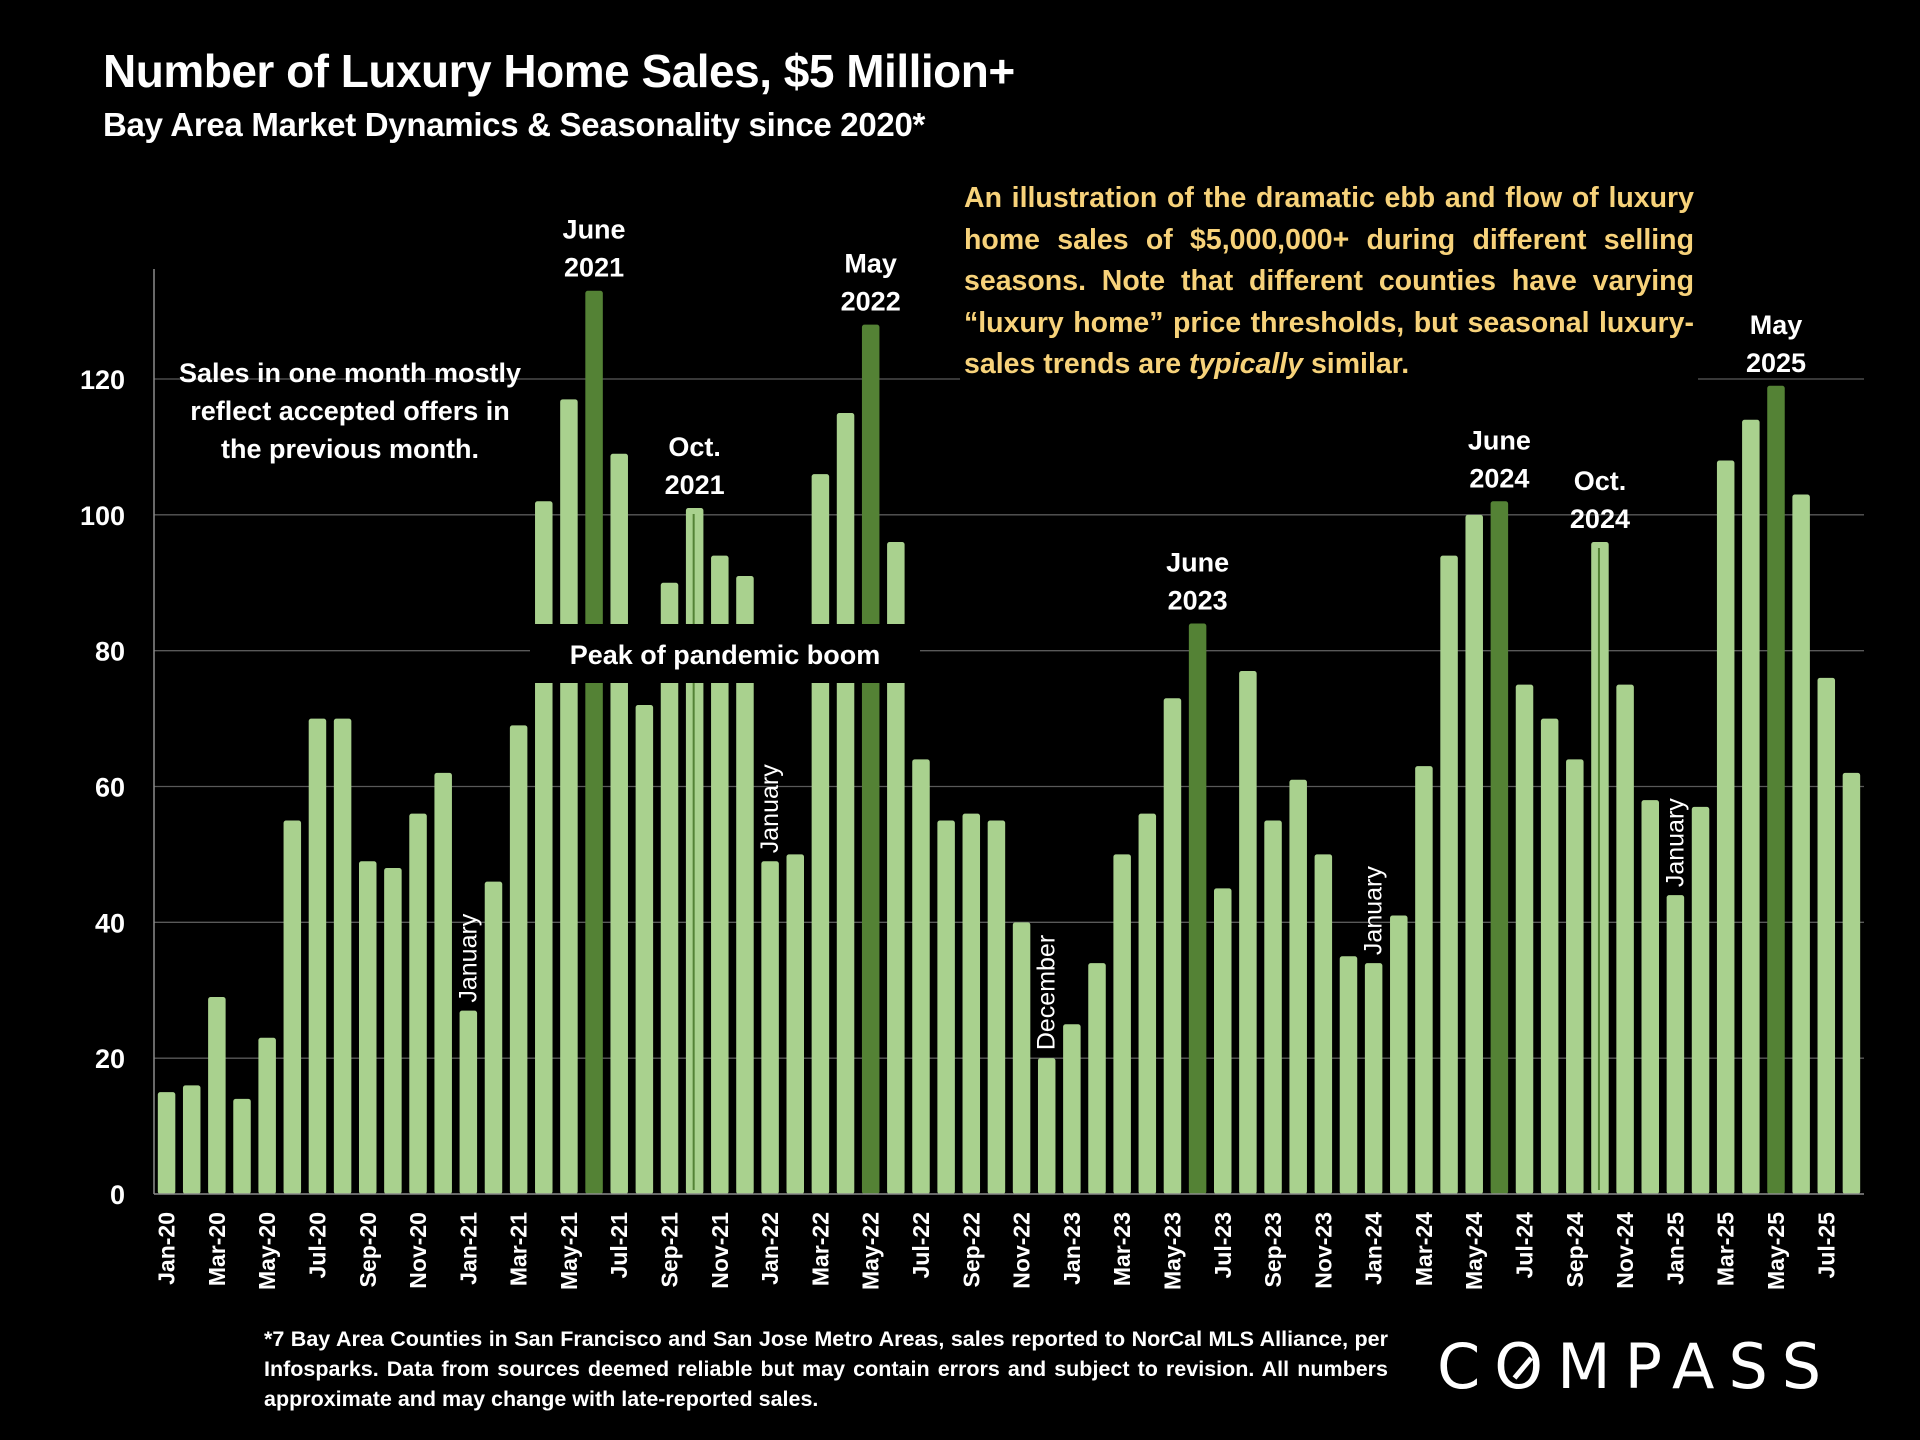 This screenshot has width=1920, height=1440. Describe the element at coordinates (1197, 563) in the screenshot. I see `peak-label-line1: June` at that location.